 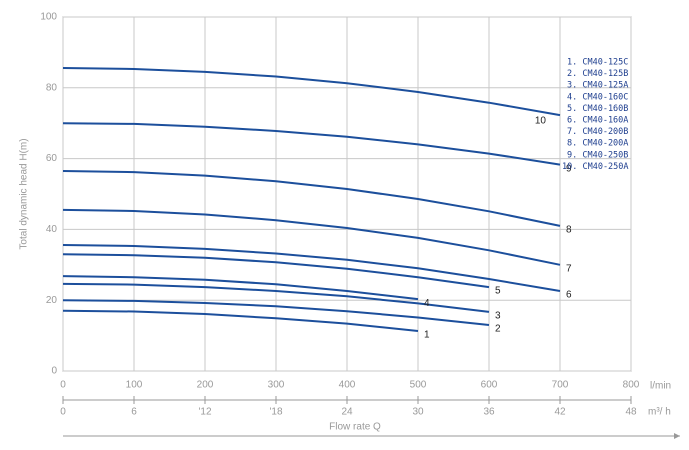 I want to click on curve-label: 10, so click(x=541, y=121).